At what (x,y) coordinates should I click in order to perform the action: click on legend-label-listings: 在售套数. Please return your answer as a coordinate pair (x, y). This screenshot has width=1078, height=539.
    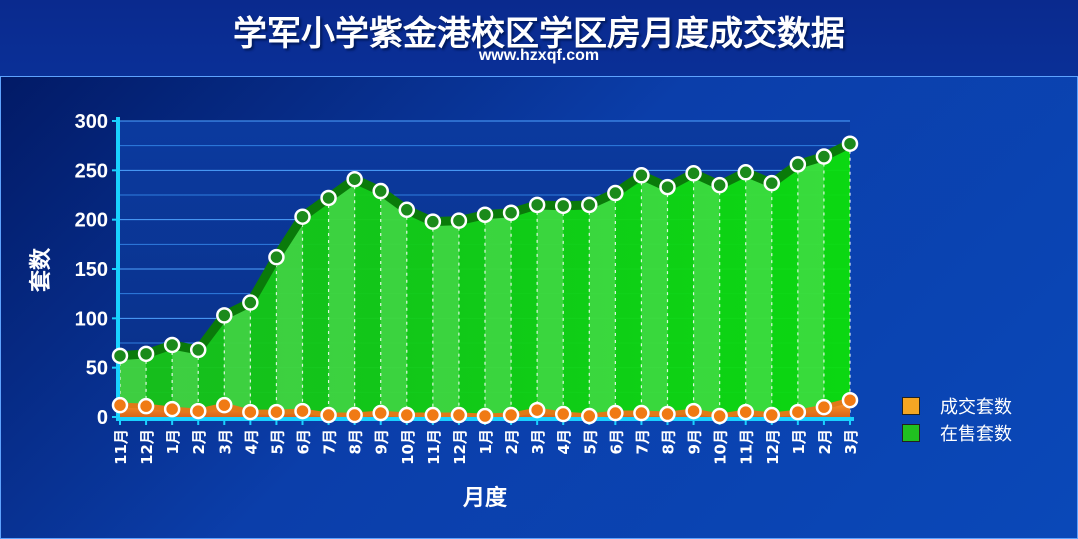
    Looking at the image, I should click on (976, 434).